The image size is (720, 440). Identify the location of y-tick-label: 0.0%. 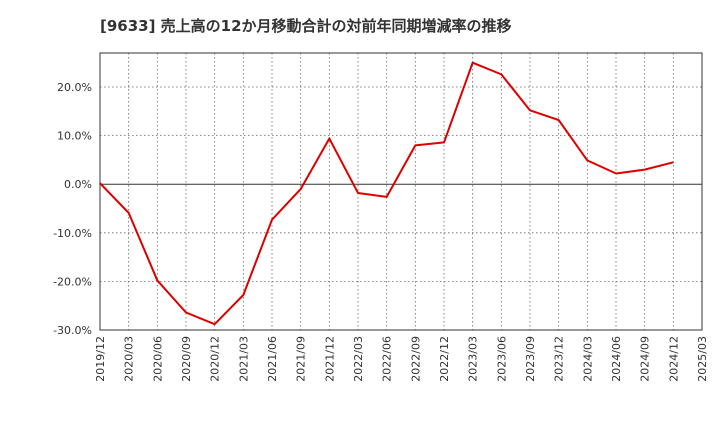
(78, 184).